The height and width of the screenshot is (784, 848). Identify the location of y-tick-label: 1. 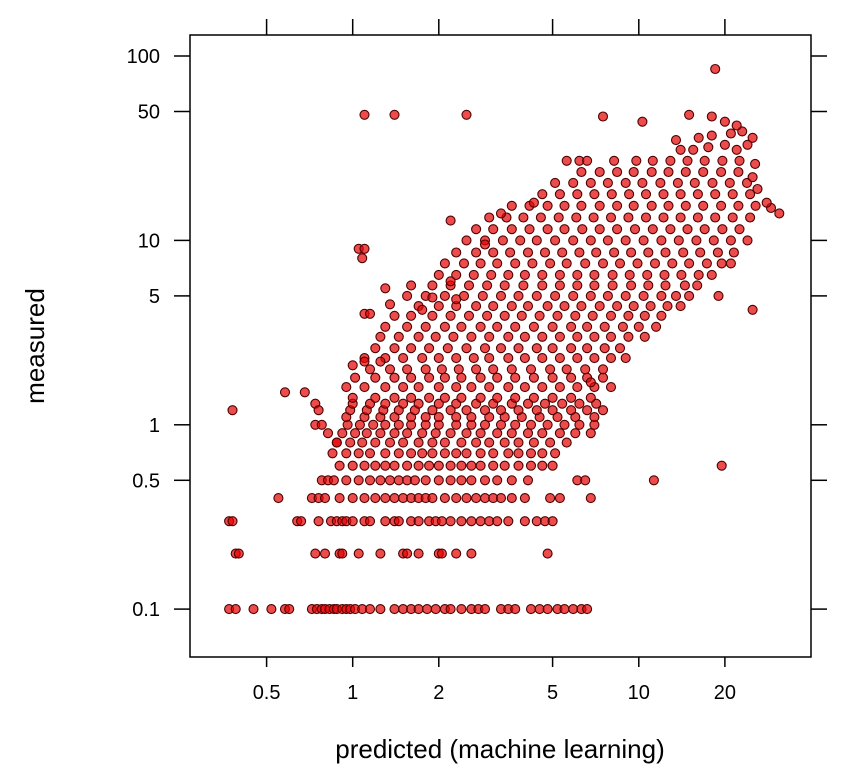
(154, 426).